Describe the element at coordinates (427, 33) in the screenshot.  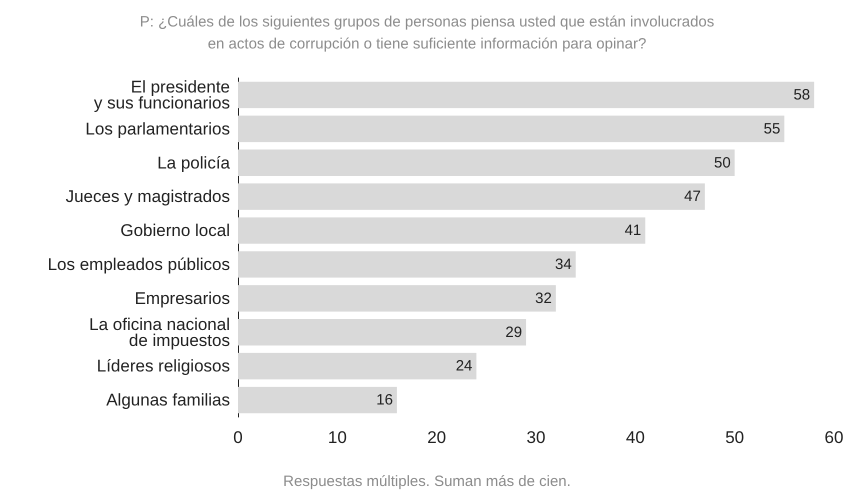
I see `chart-title: P: ¿Cuáles de los siguientes grupos de personas piensa usted que están involucrados en actos de corrupción o tiene suficiente información para opinar?` at that location.